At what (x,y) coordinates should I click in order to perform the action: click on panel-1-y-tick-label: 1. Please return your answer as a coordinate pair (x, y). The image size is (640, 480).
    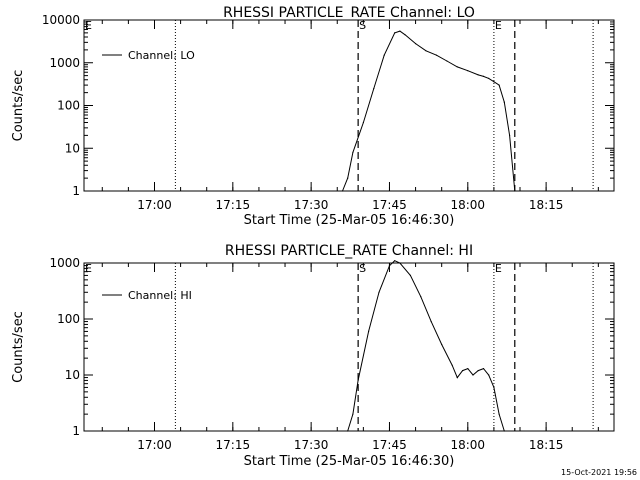
    Looking at the image, I should click on (76, 191).